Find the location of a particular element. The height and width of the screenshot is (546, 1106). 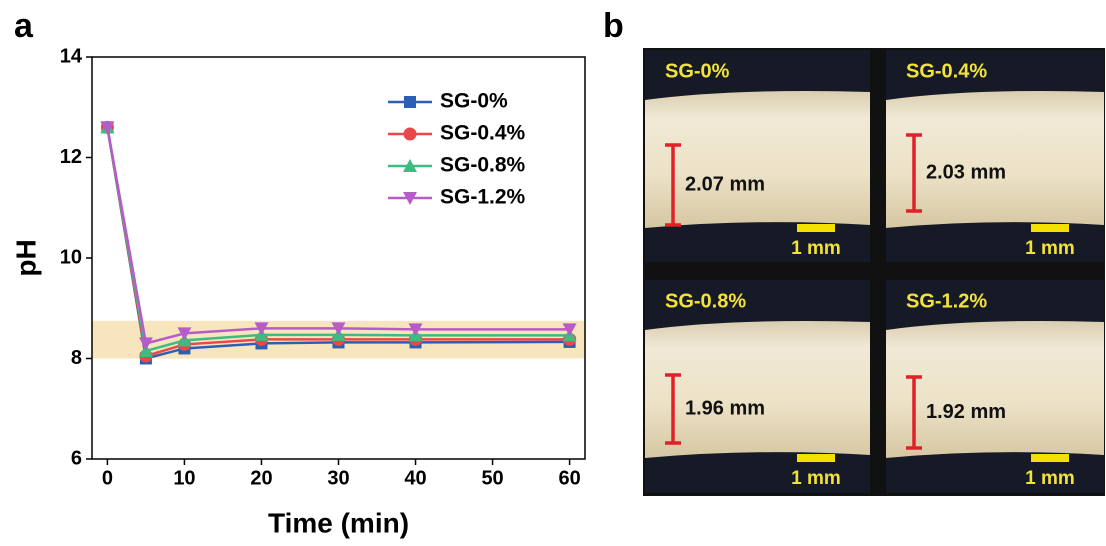

photo-label: SG-0.4% is located at coordinates (946, 71).